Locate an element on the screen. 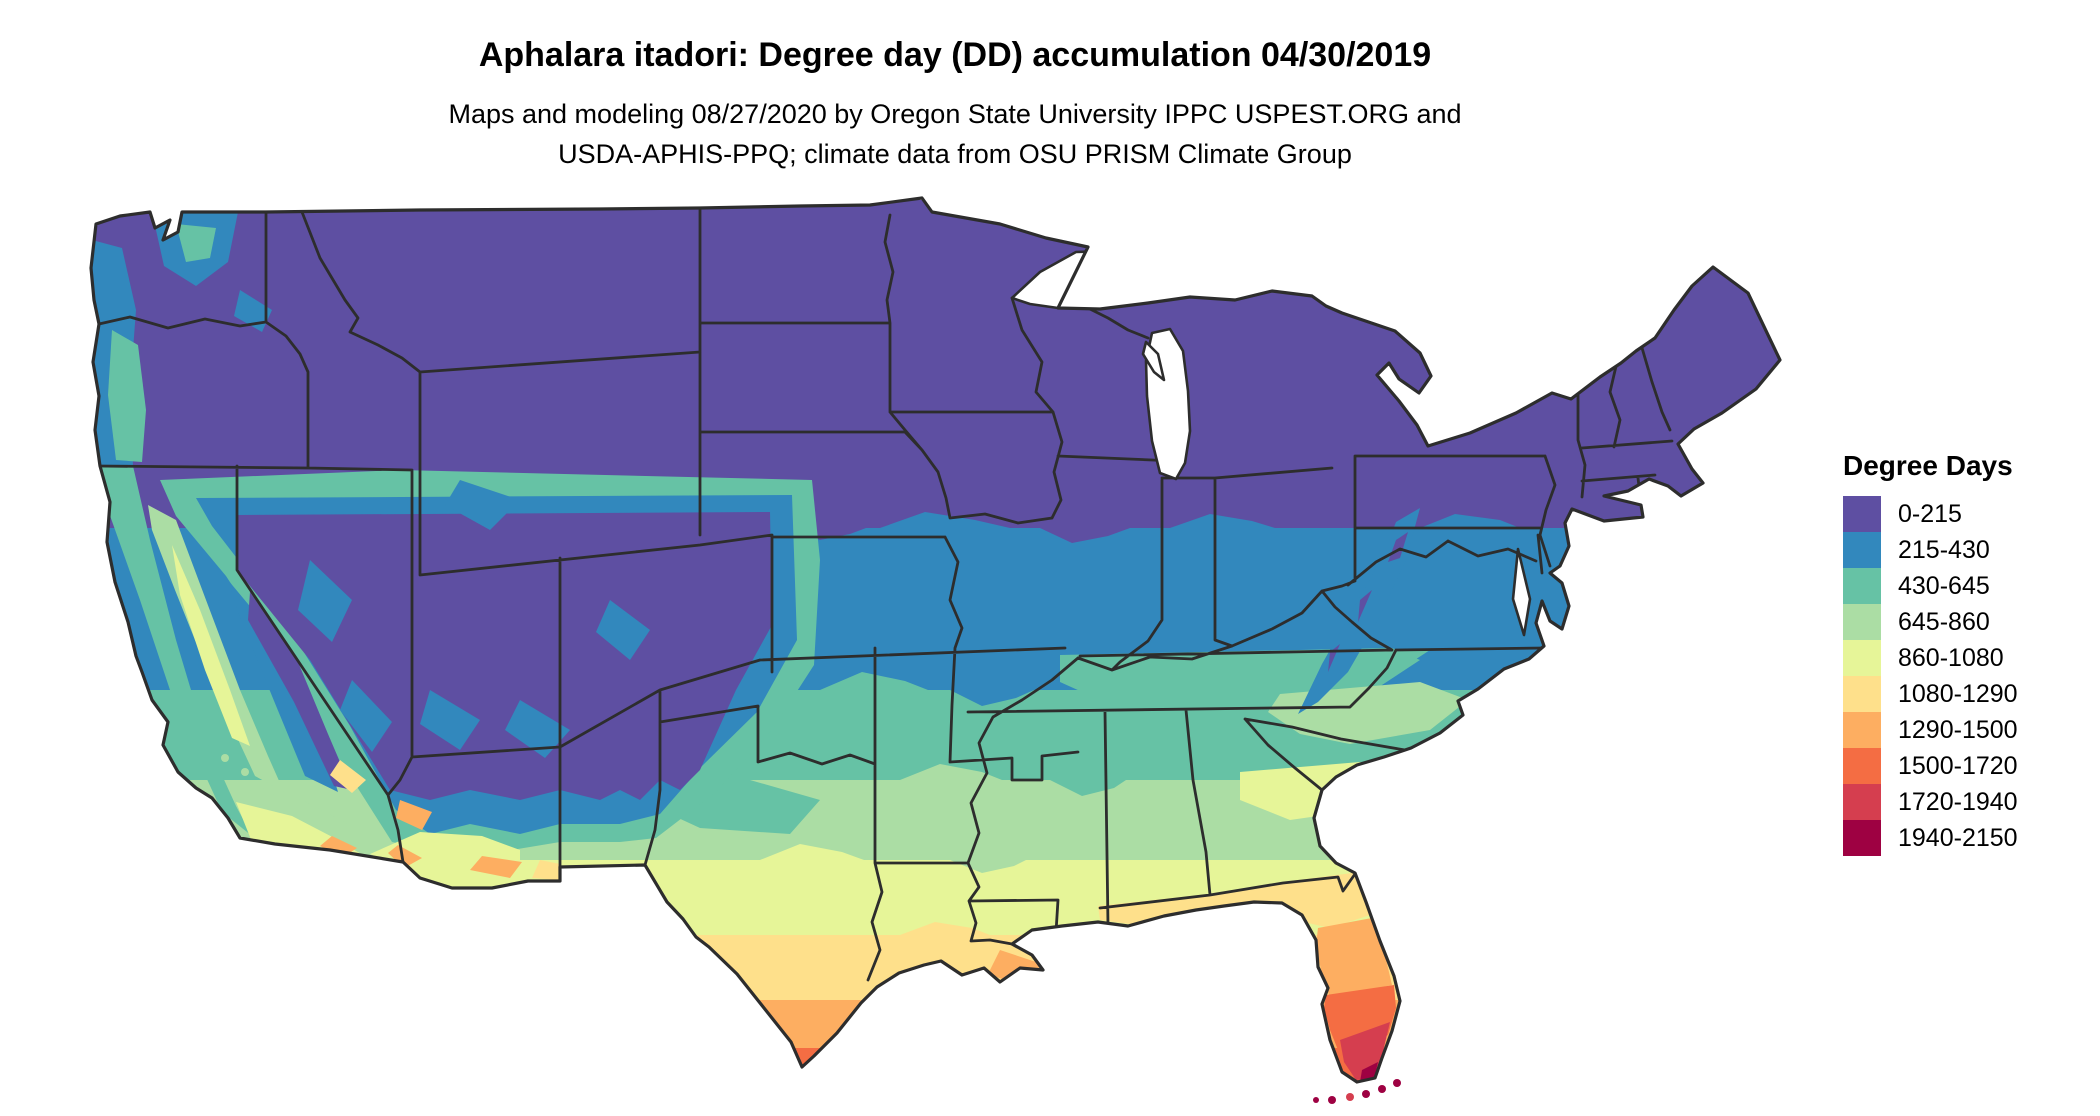 The height and width of the screenshot is (1116, 2100). legend-item: 430-645 is located at coordinates (1930, 586).